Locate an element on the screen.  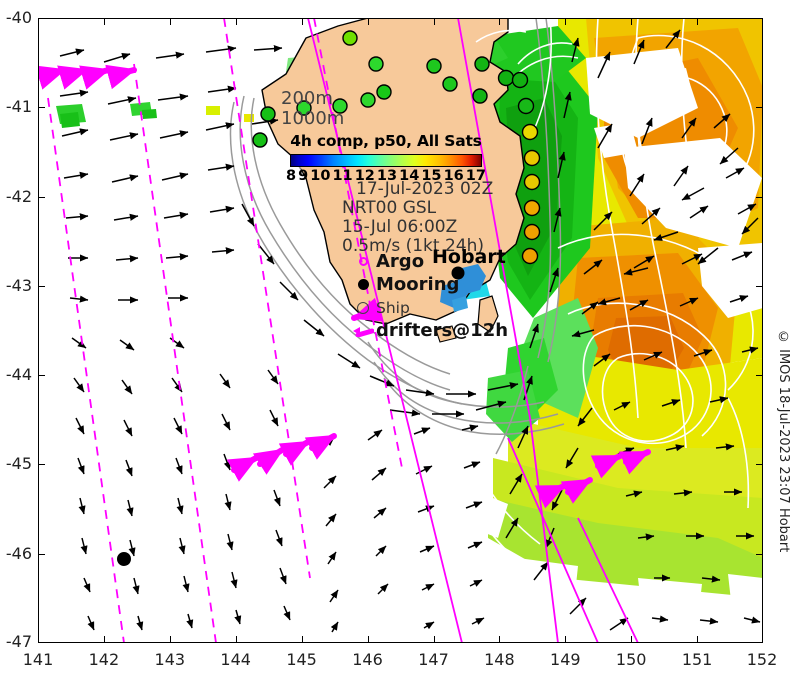
depth-label-200m: 200m is located at coordinates (307, 98).